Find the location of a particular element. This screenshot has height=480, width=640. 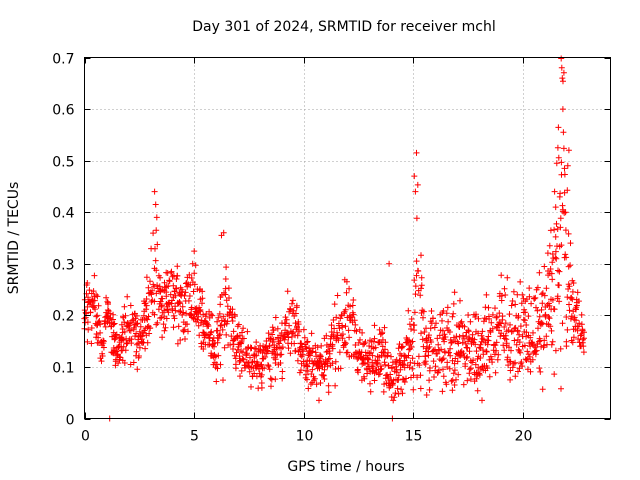

y-tick-label: 0.4 is located at coordinates (63, 214).